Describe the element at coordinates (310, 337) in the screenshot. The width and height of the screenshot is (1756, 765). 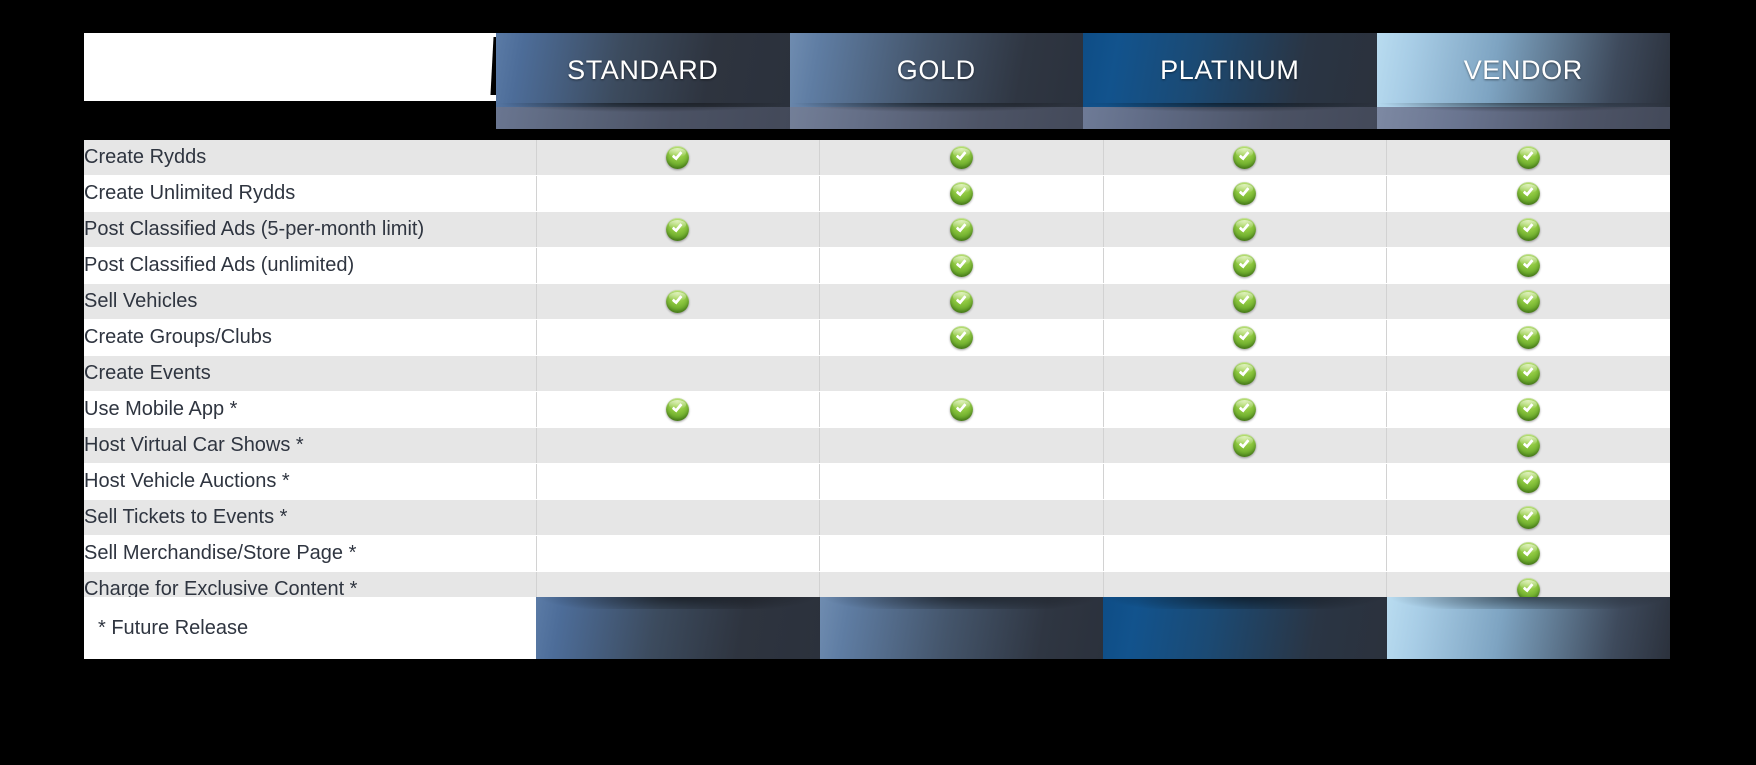
I see `feature-label: Create Groups/Clubs` at that location.